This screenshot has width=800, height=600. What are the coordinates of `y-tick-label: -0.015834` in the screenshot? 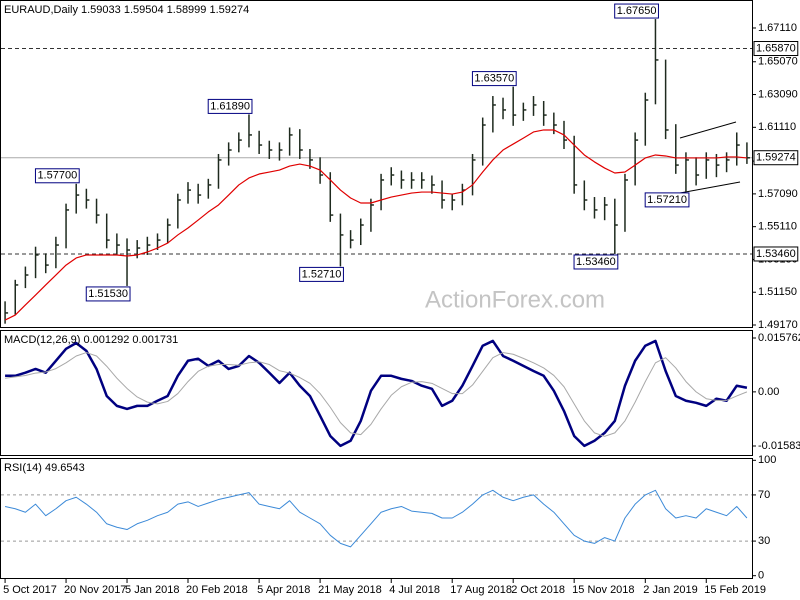 It's located at (779, 446).